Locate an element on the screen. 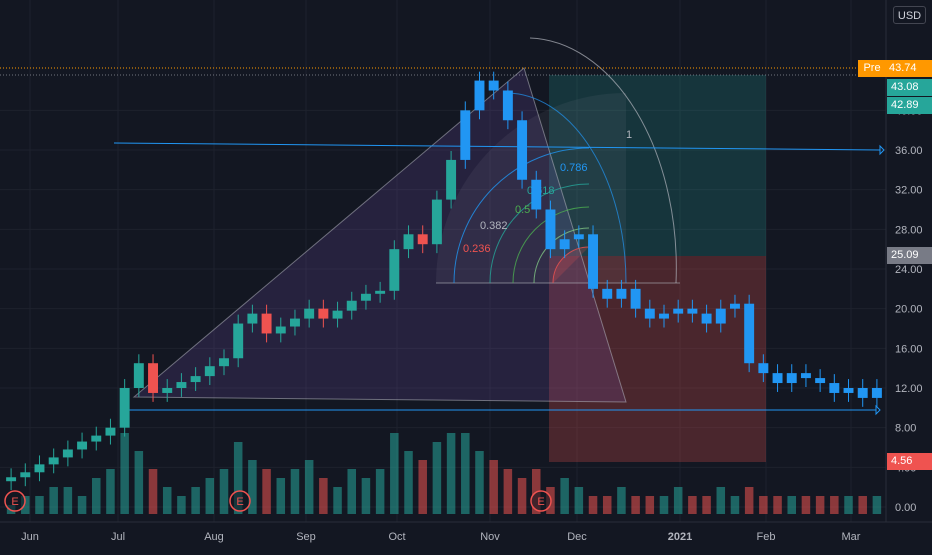 The width and height of the screenshot is (932, 555). price-tick-label: 36.00 is located at coordinates (909, 151).